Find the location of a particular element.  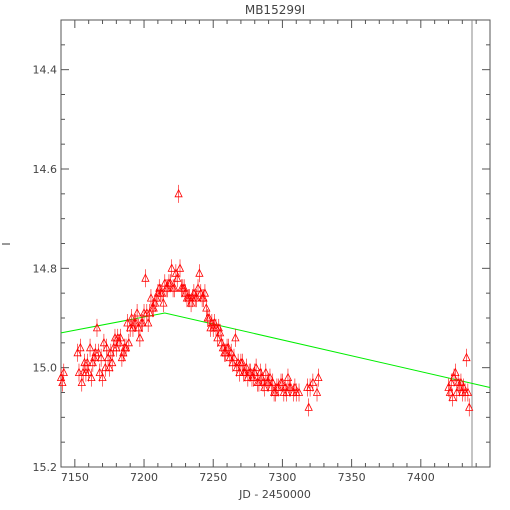

y-tick-label: 14.6 is located at coordinates (45, 169).